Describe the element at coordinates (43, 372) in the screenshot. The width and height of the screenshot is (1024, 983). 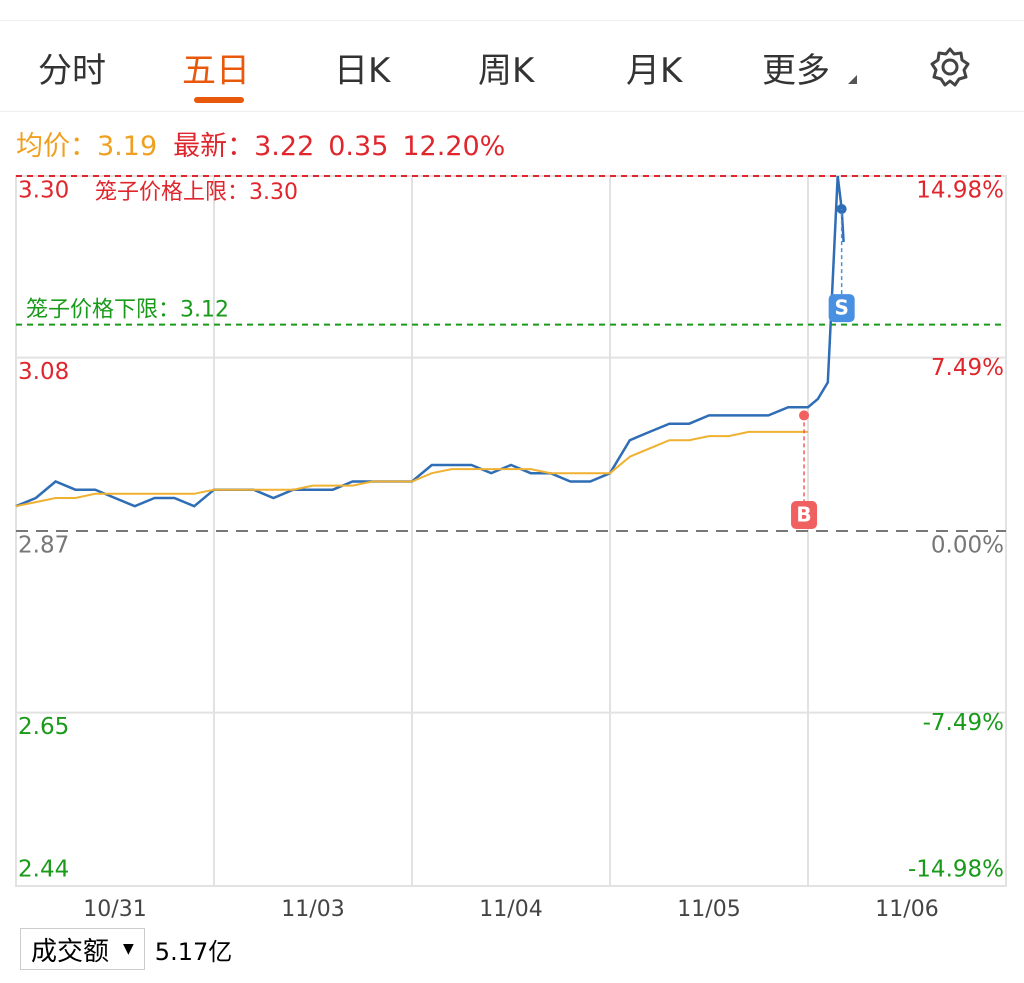
I see `y-tick-label: 3.08` at that location.